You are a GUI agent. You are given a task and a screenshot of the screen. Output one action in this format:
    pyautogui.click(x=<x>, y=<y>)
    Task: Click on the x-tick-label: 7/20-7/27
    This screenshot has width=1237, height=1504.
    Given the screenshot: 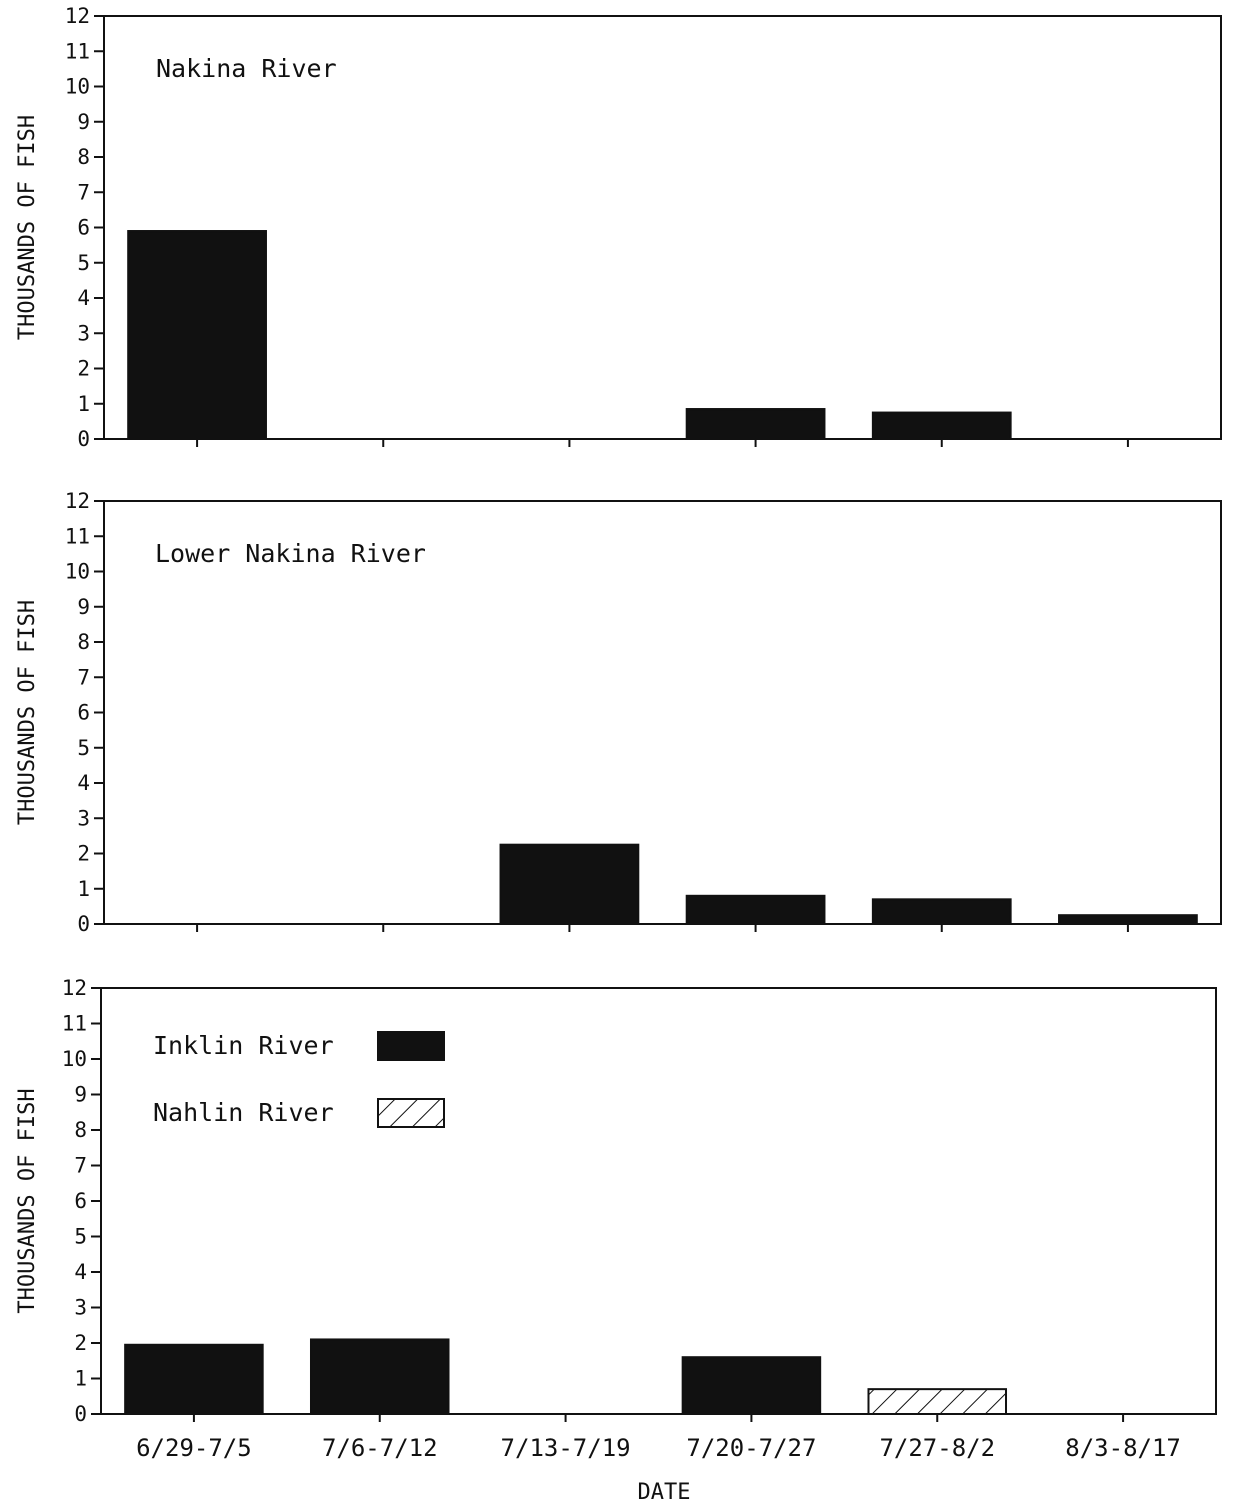 What is the action you would take?
    pyautogui.click(x=751, y=1448)
    